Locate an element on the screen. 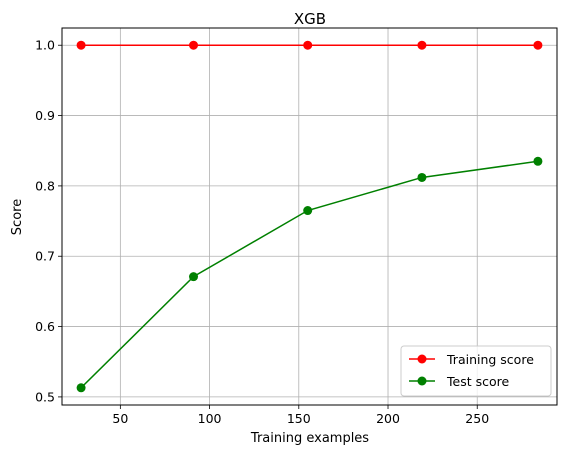 The width and height of the screenshot is (567, 455). x-tick-label: 250 is located at coordinates (477, 418).